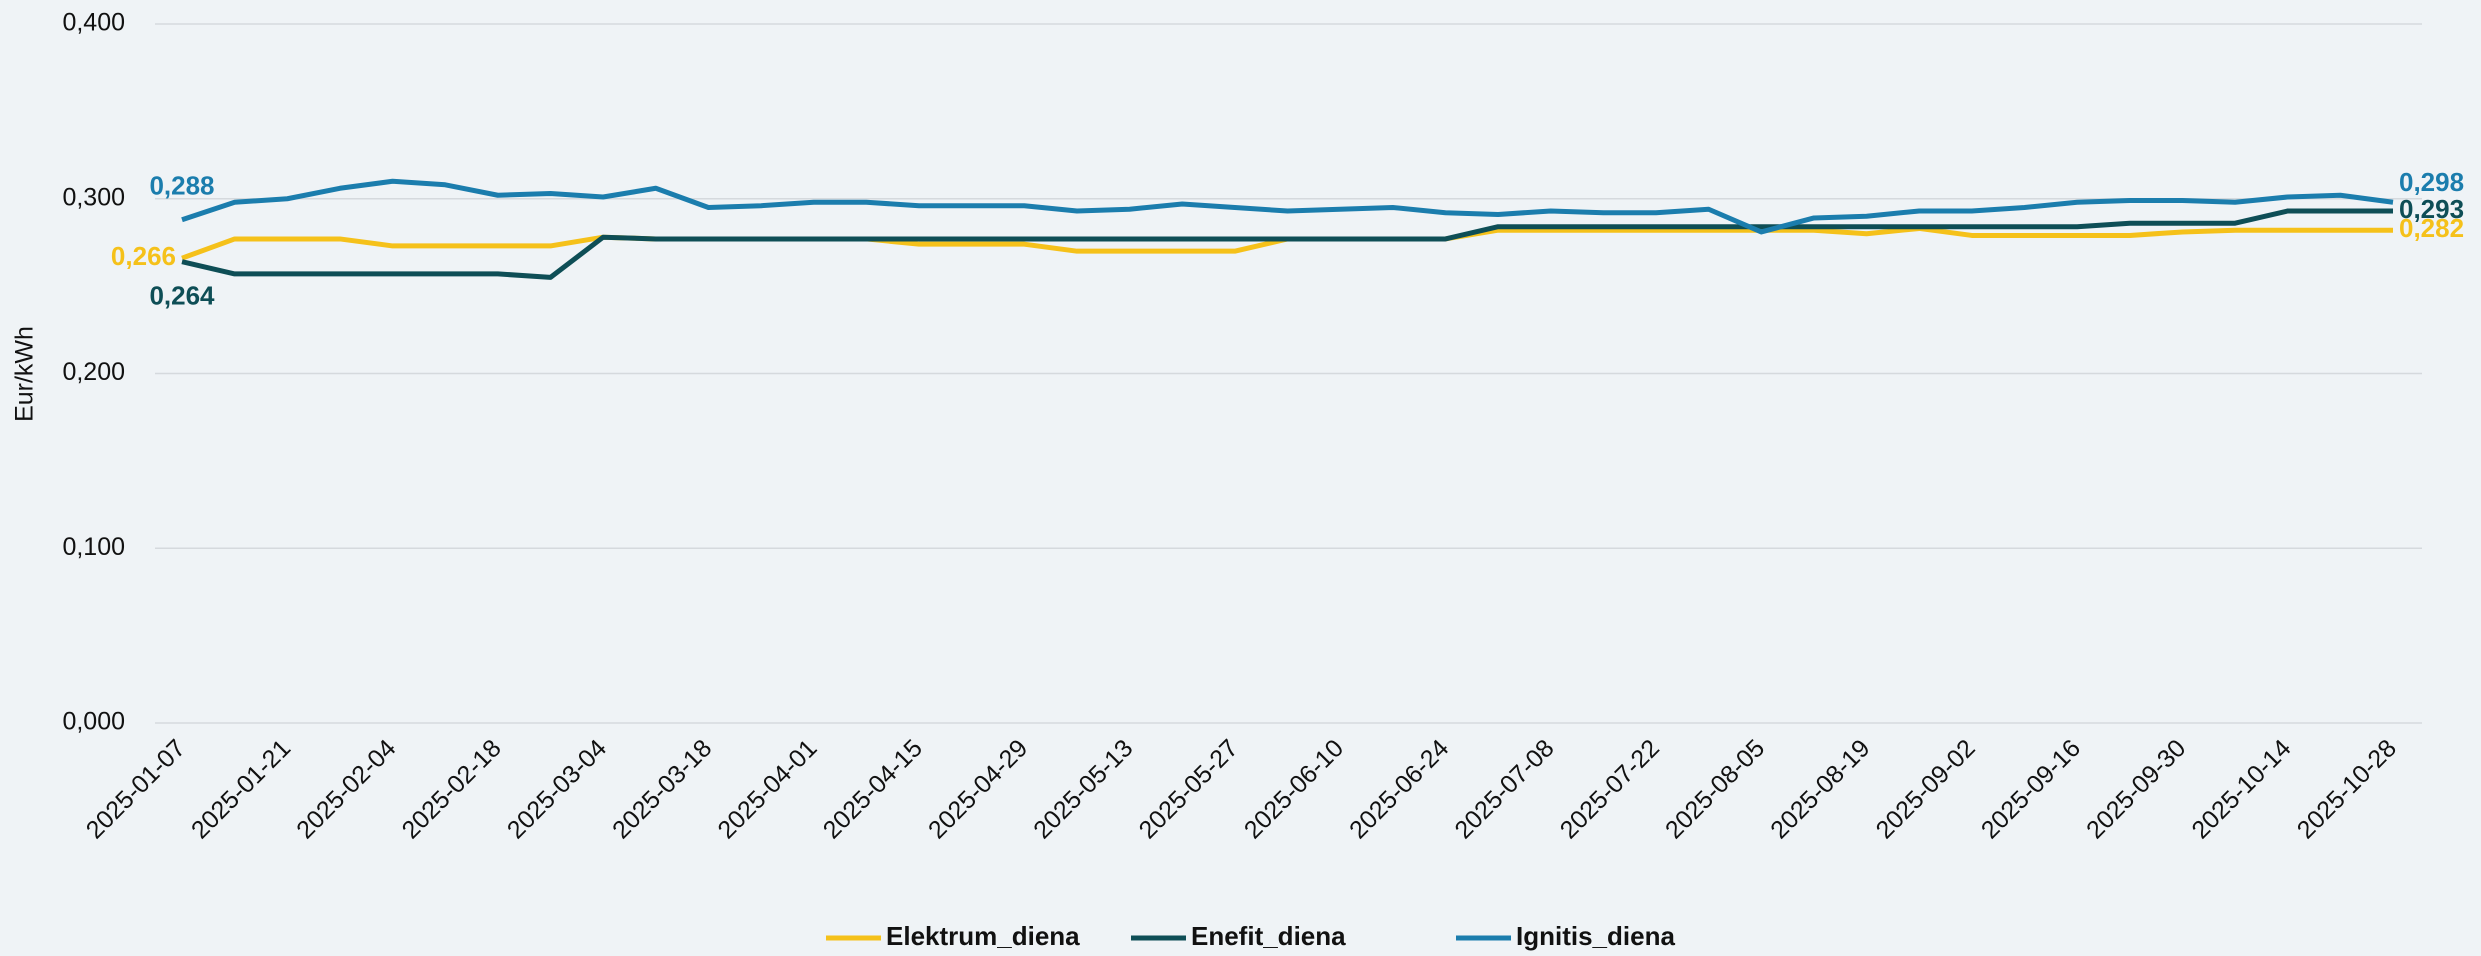 This screenshot has height=956, width=2481. I want to click on data-label: 0,298, so click(2431, 182).